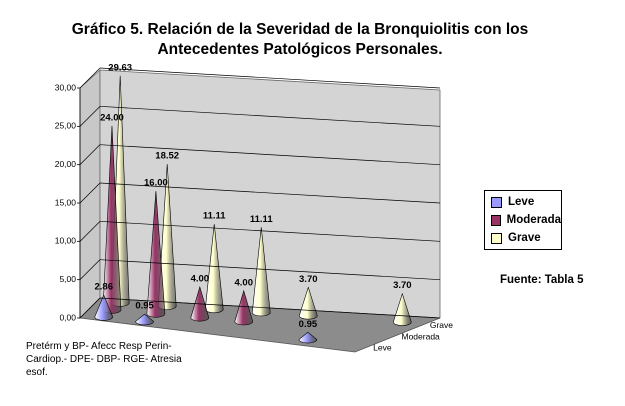  I want to click on x-tick-label: DPE-, so click(81, 359).